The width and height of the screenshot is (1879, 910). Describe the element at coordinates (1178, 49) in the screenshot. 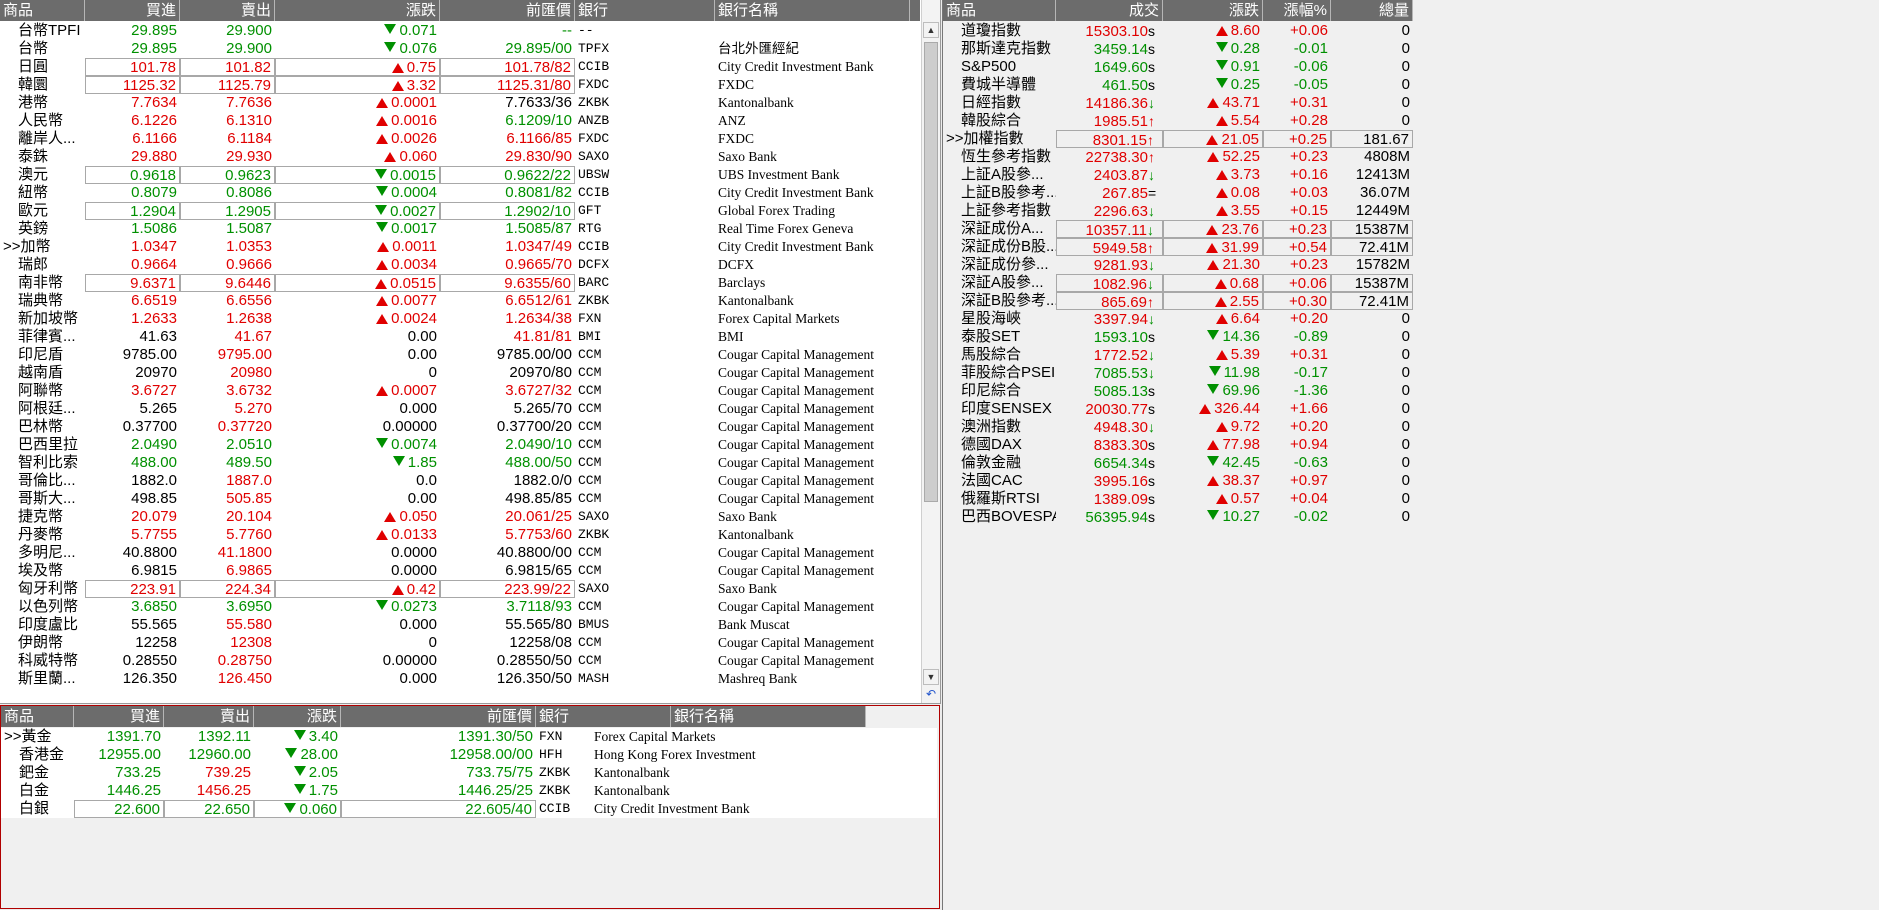

I see `table-row: 那斯達克指數 3459.14s 0.28 -0.01 0` at that location.